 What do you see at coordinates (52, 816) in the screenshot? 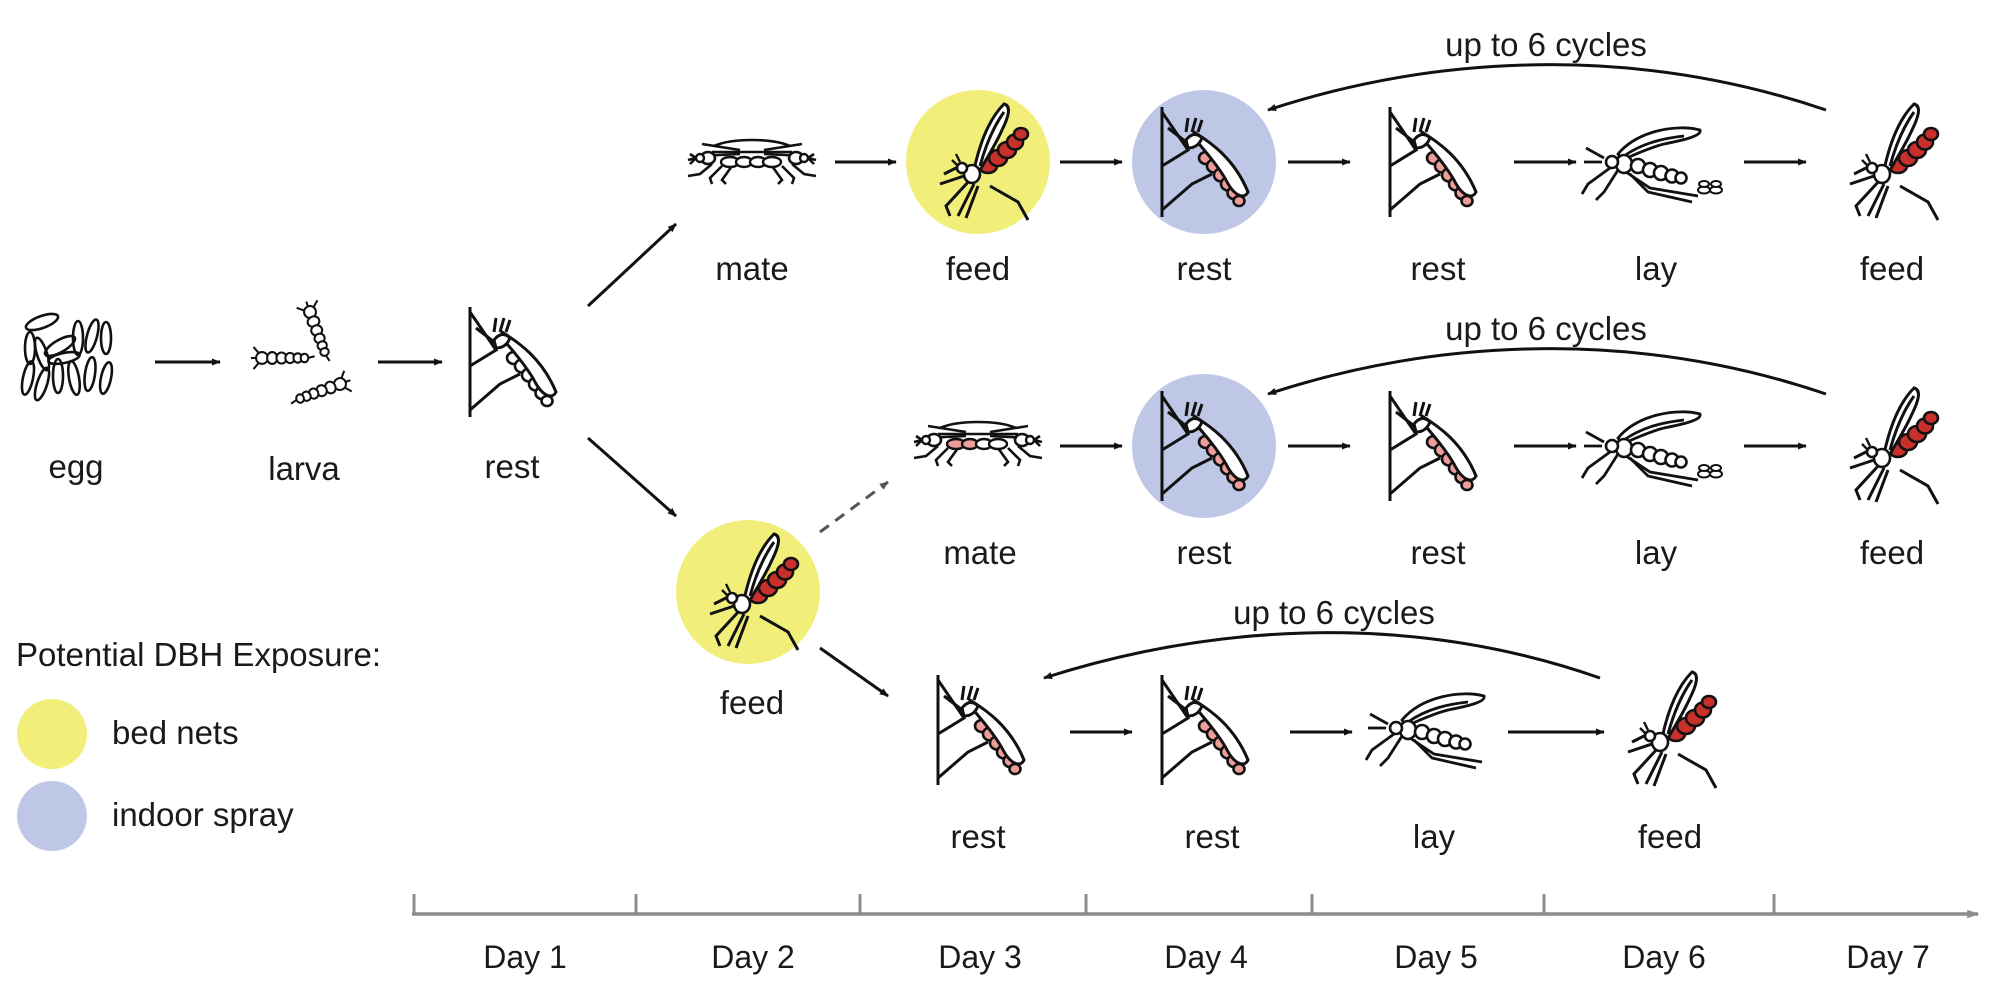
I see `legend-swatch-indoor-spray` at bounding box center [52, 816].